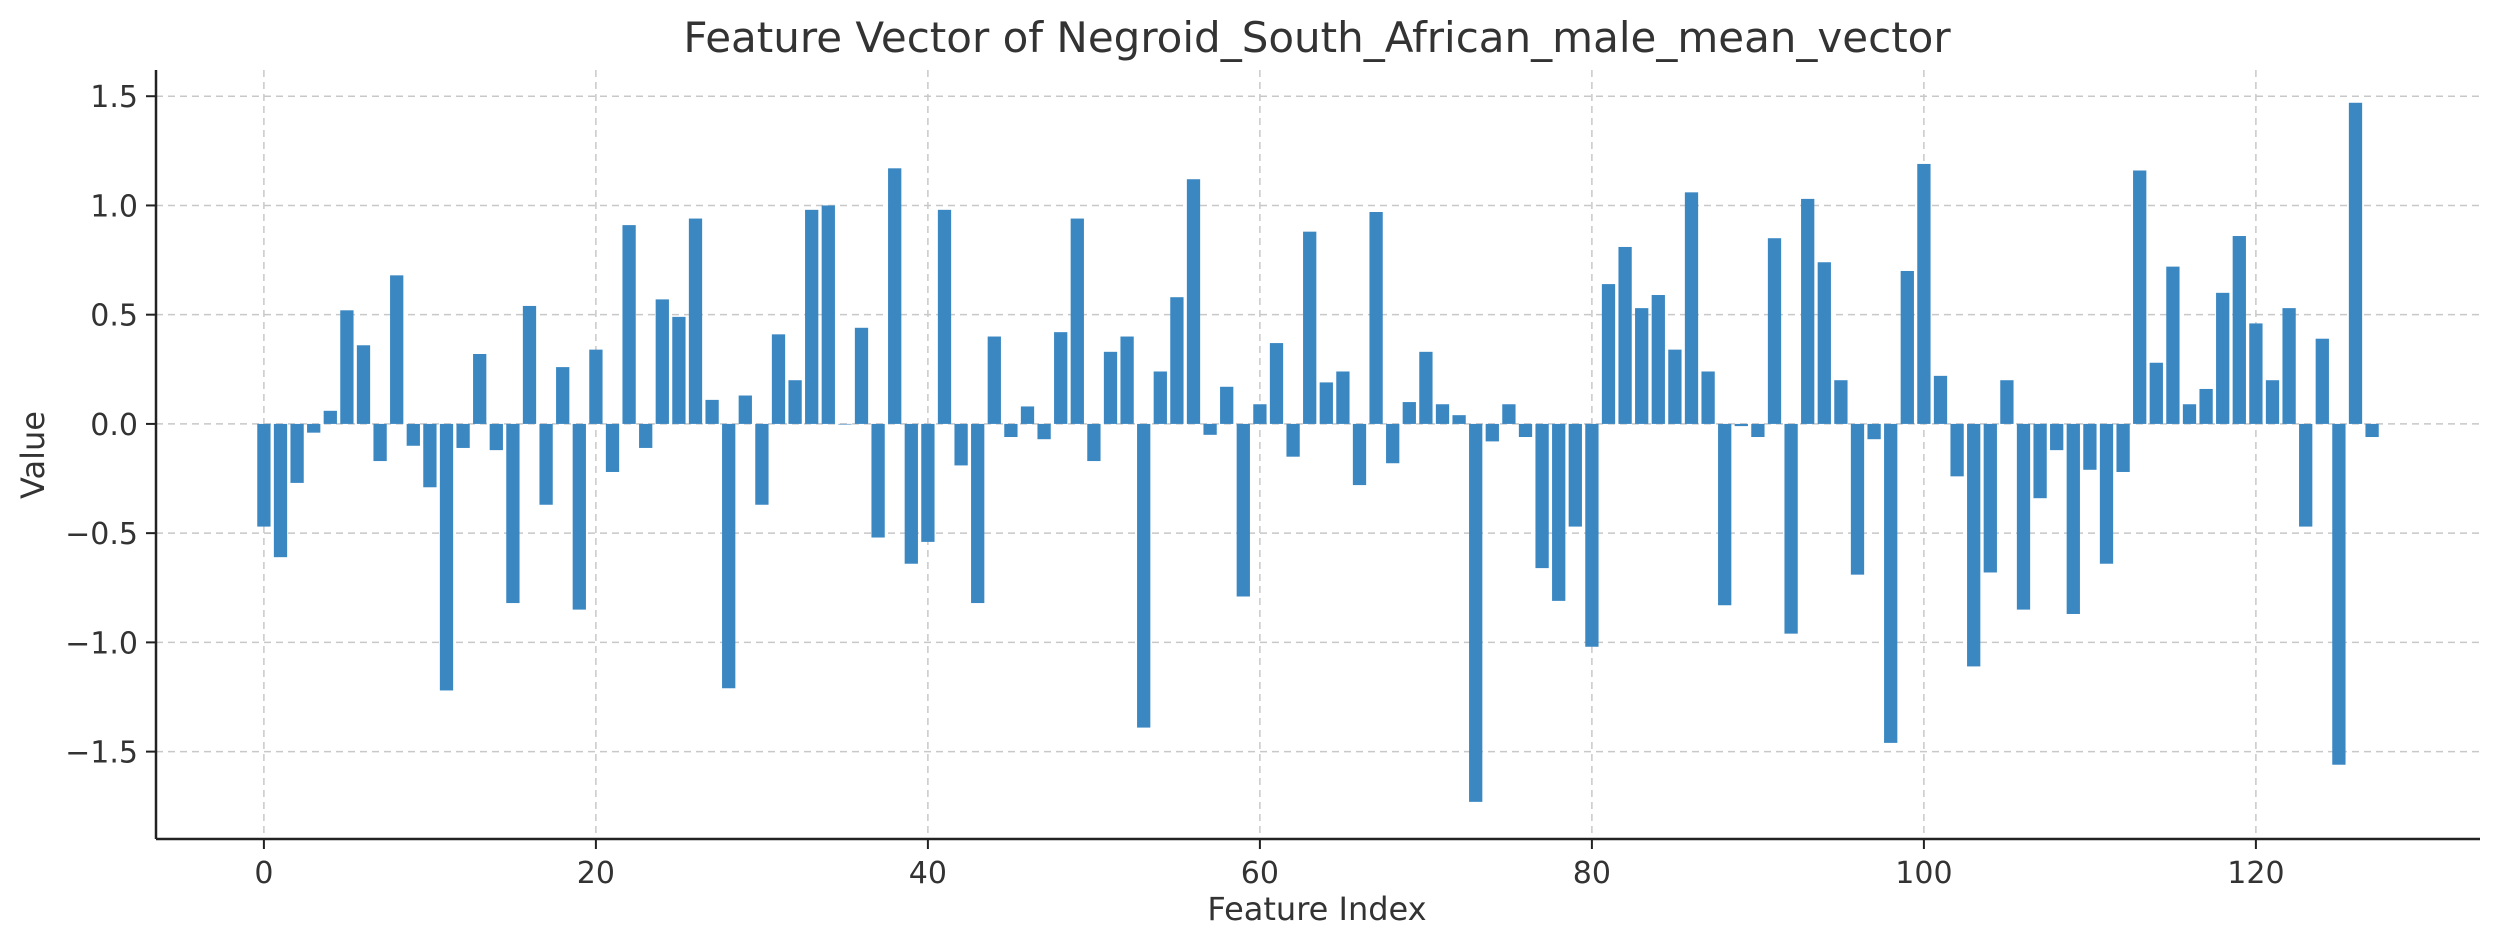 This screenshot has height=947, width=2500. Describe the element at coordinates (1923, 873) in the screenshot. I see `x-tick-label: 100` at that location.